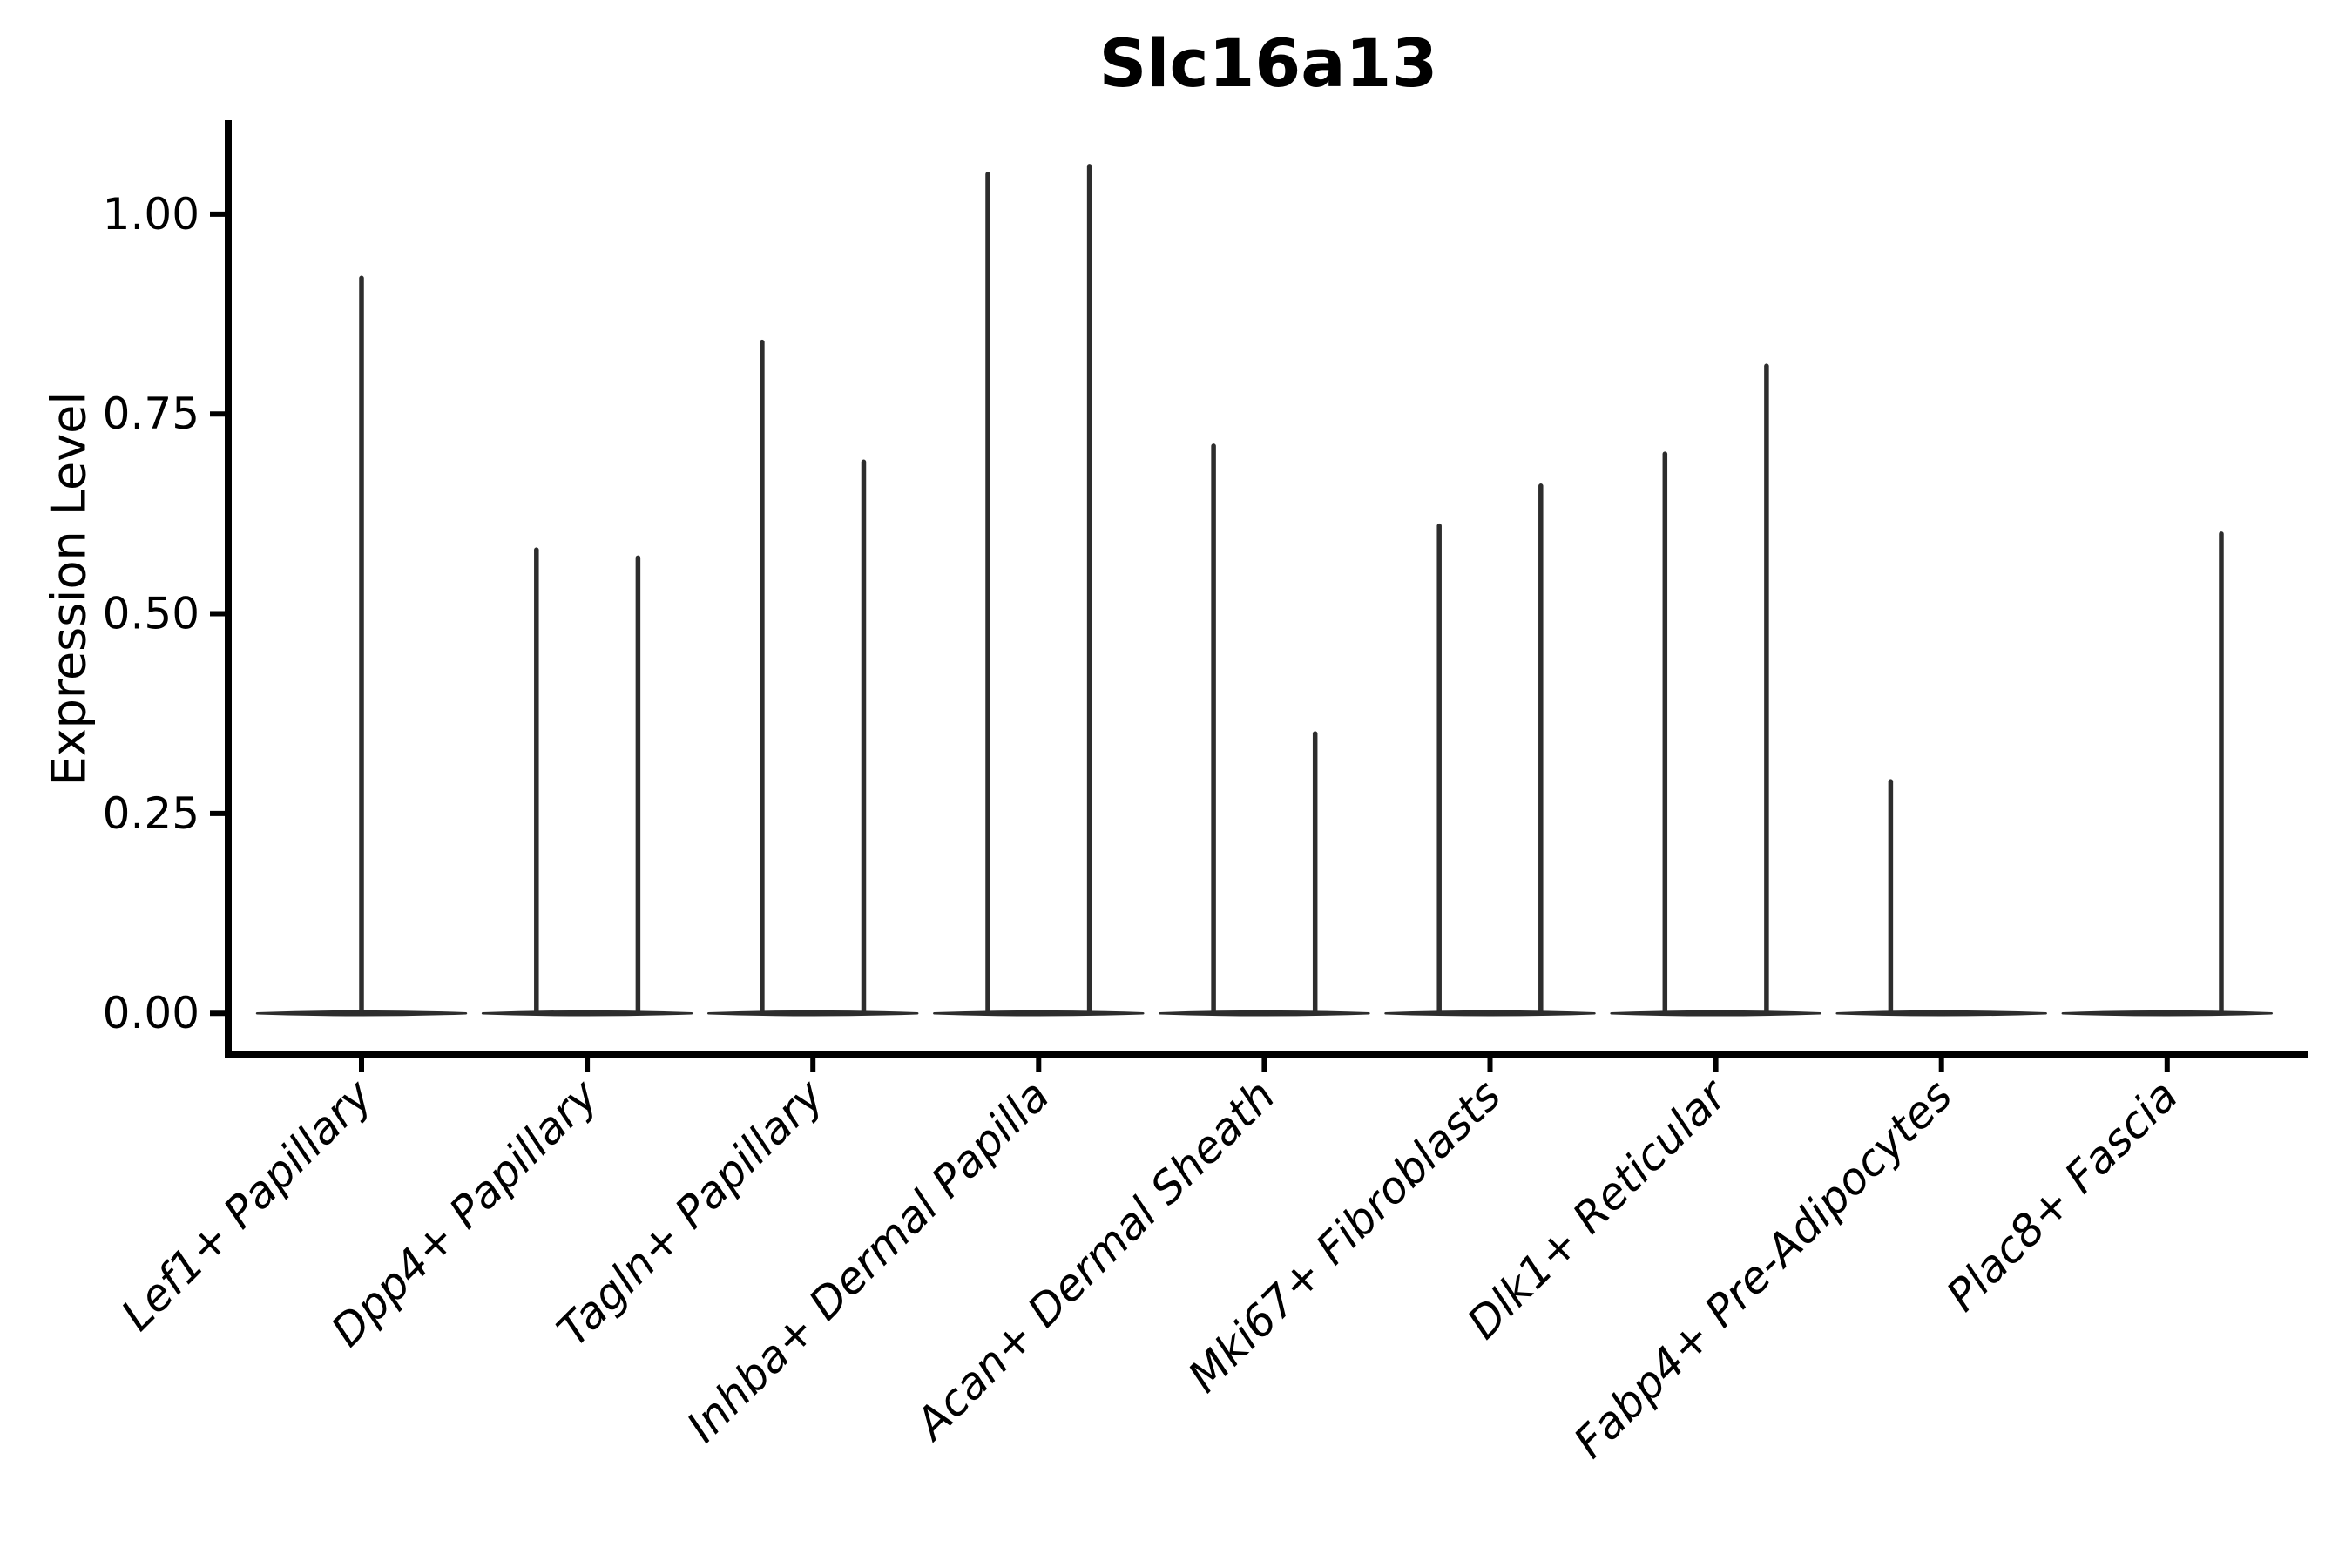  Describe the element at coordinates (151, 813) in the screenshot. I see `y-tick-label: 0.25` at that location.